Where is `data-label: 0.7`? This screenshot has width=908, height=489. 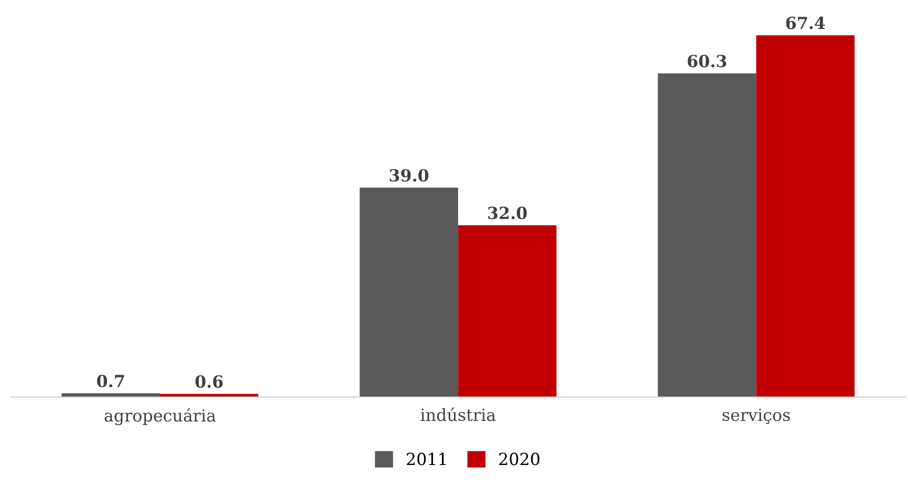 data-label: 0.7 is located at coordinates (110, 381).